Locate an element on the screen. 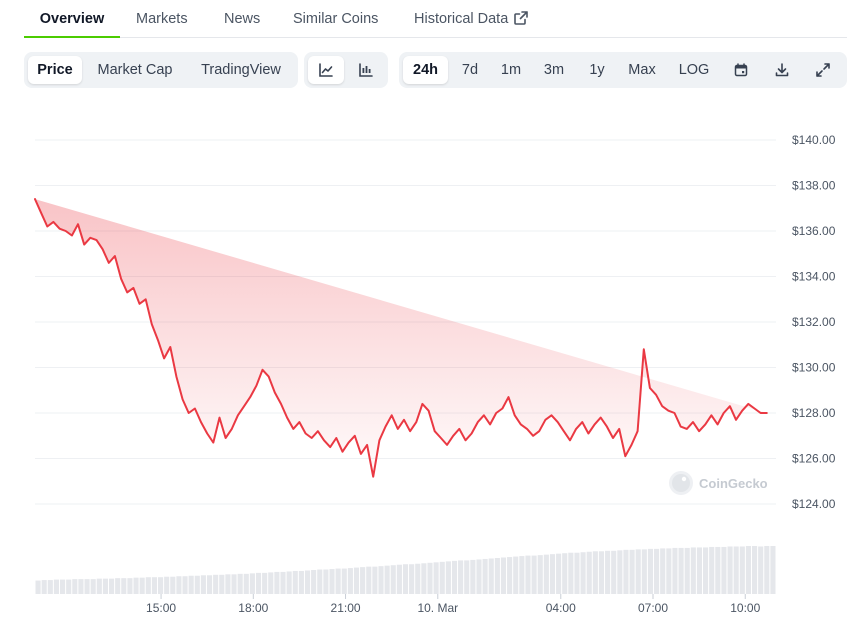 The height and width of the screenshot is (628, 847). tradingview-button: TradingView is located at coordinates (241, 70).